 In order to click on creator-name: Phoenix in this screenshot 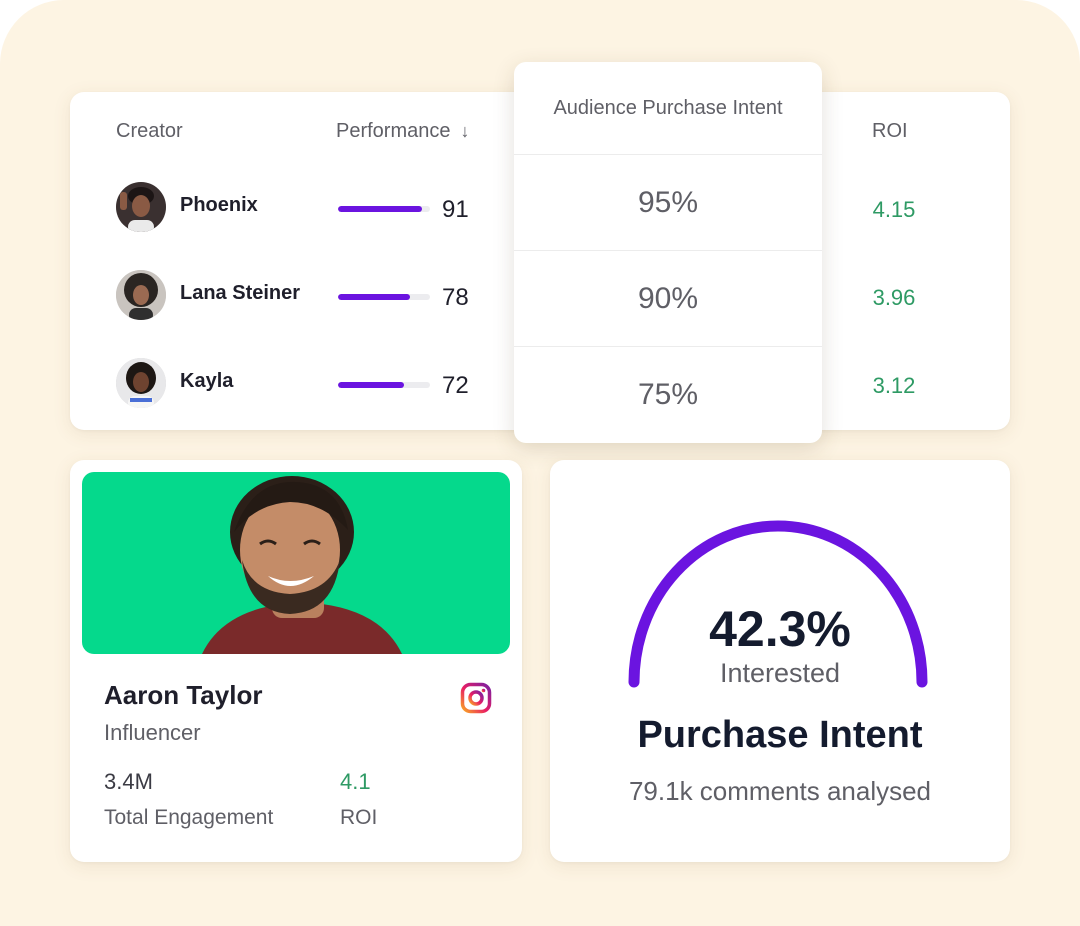, I will do `click(219, 205)`.